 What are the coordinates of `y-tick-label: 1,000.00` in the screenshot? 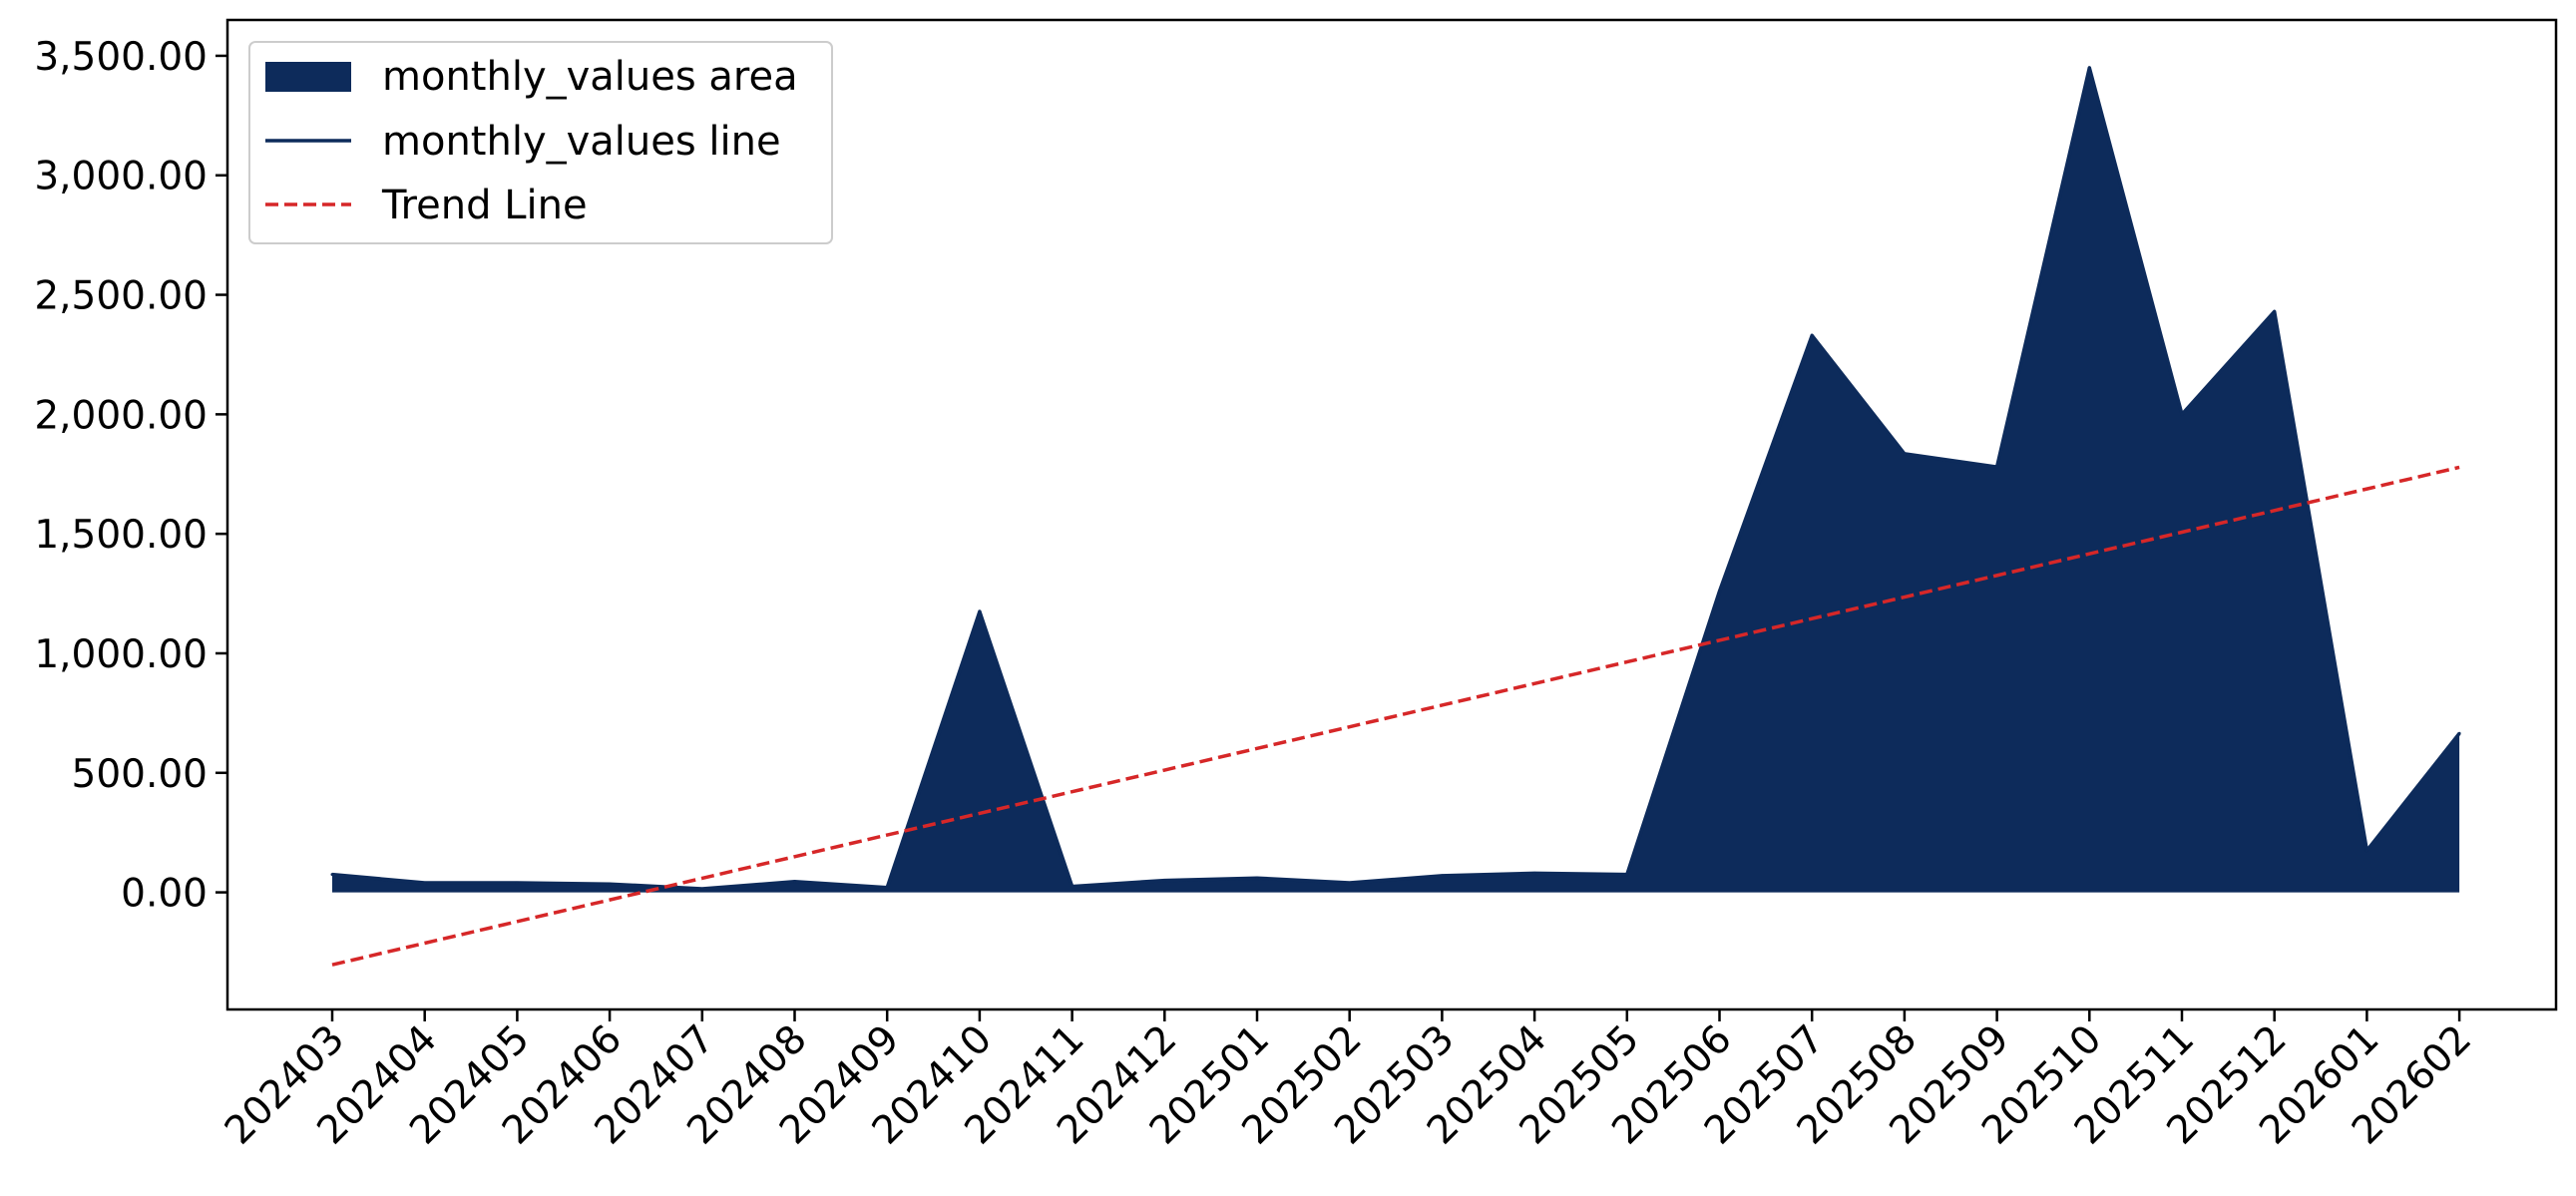 It's located at (121, 654).